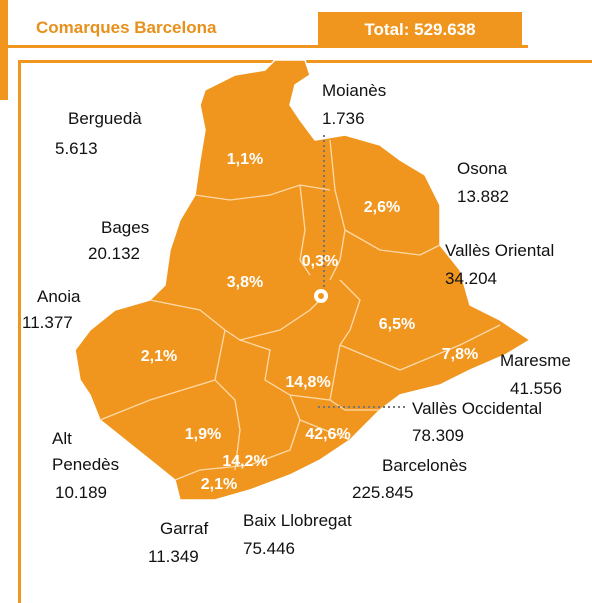 This screenshot has height=603, width=592. What do you see at coordinates (105, 118) in the screenshot?
I see `region-name: Berguedà` at bounding box center [105, 118].